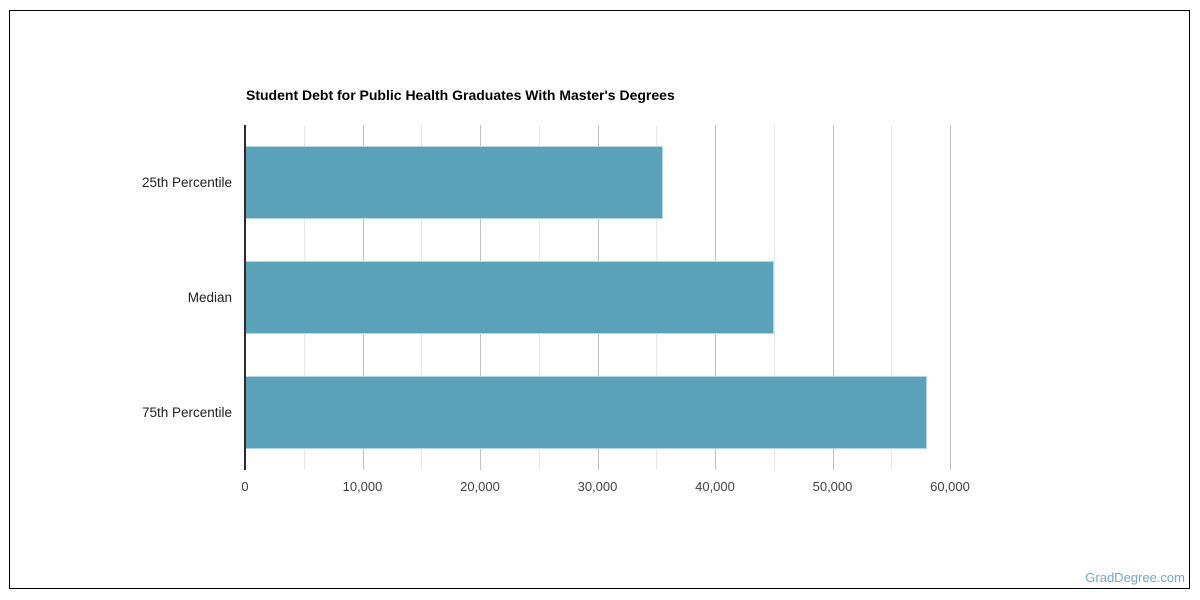  Describe the element at coordinates (186, 412) in the screenshot. I see `category-label: 75th Percentile` at that location.